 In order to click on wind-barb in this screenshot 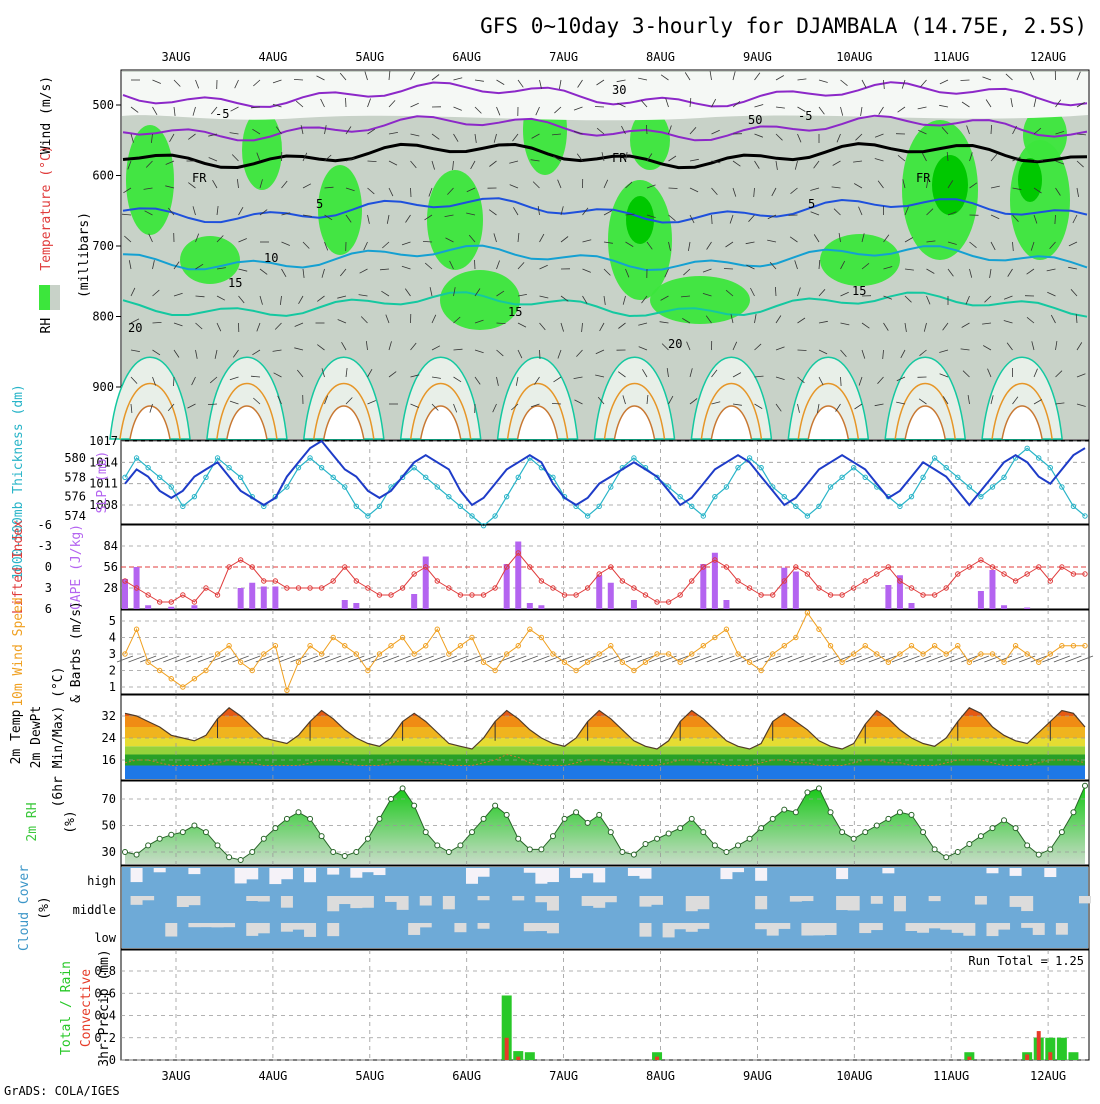, I will do `click(346, 102)`.